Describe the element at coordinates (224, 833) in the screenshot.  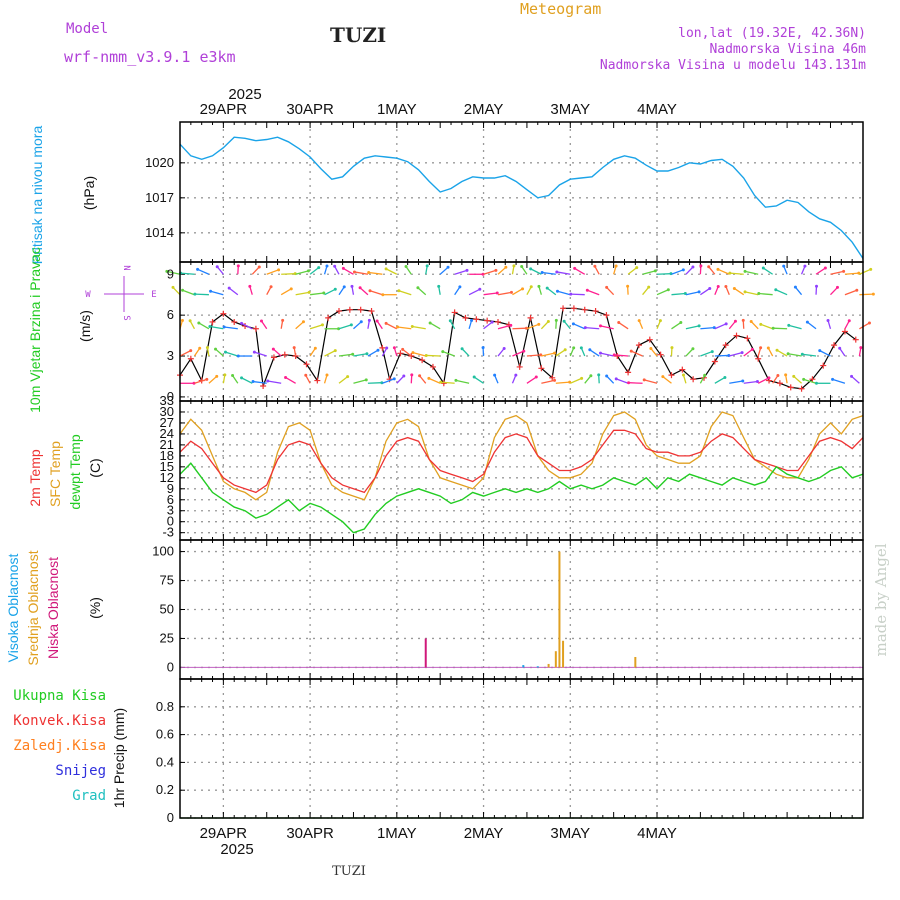
I see `x-day-label-bottom: 29APR` at that location.